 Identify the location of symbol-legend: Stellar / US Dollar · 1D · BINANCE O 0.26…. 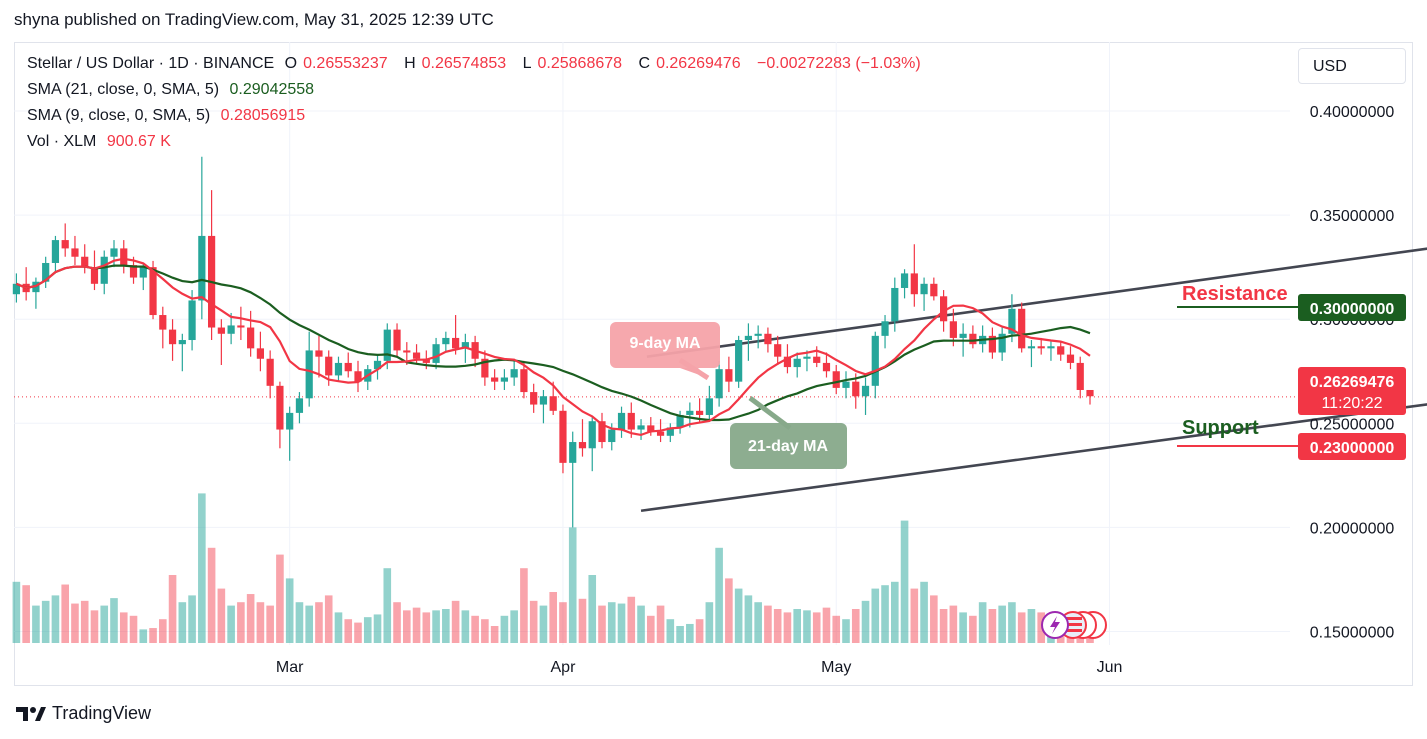
(477, 64).